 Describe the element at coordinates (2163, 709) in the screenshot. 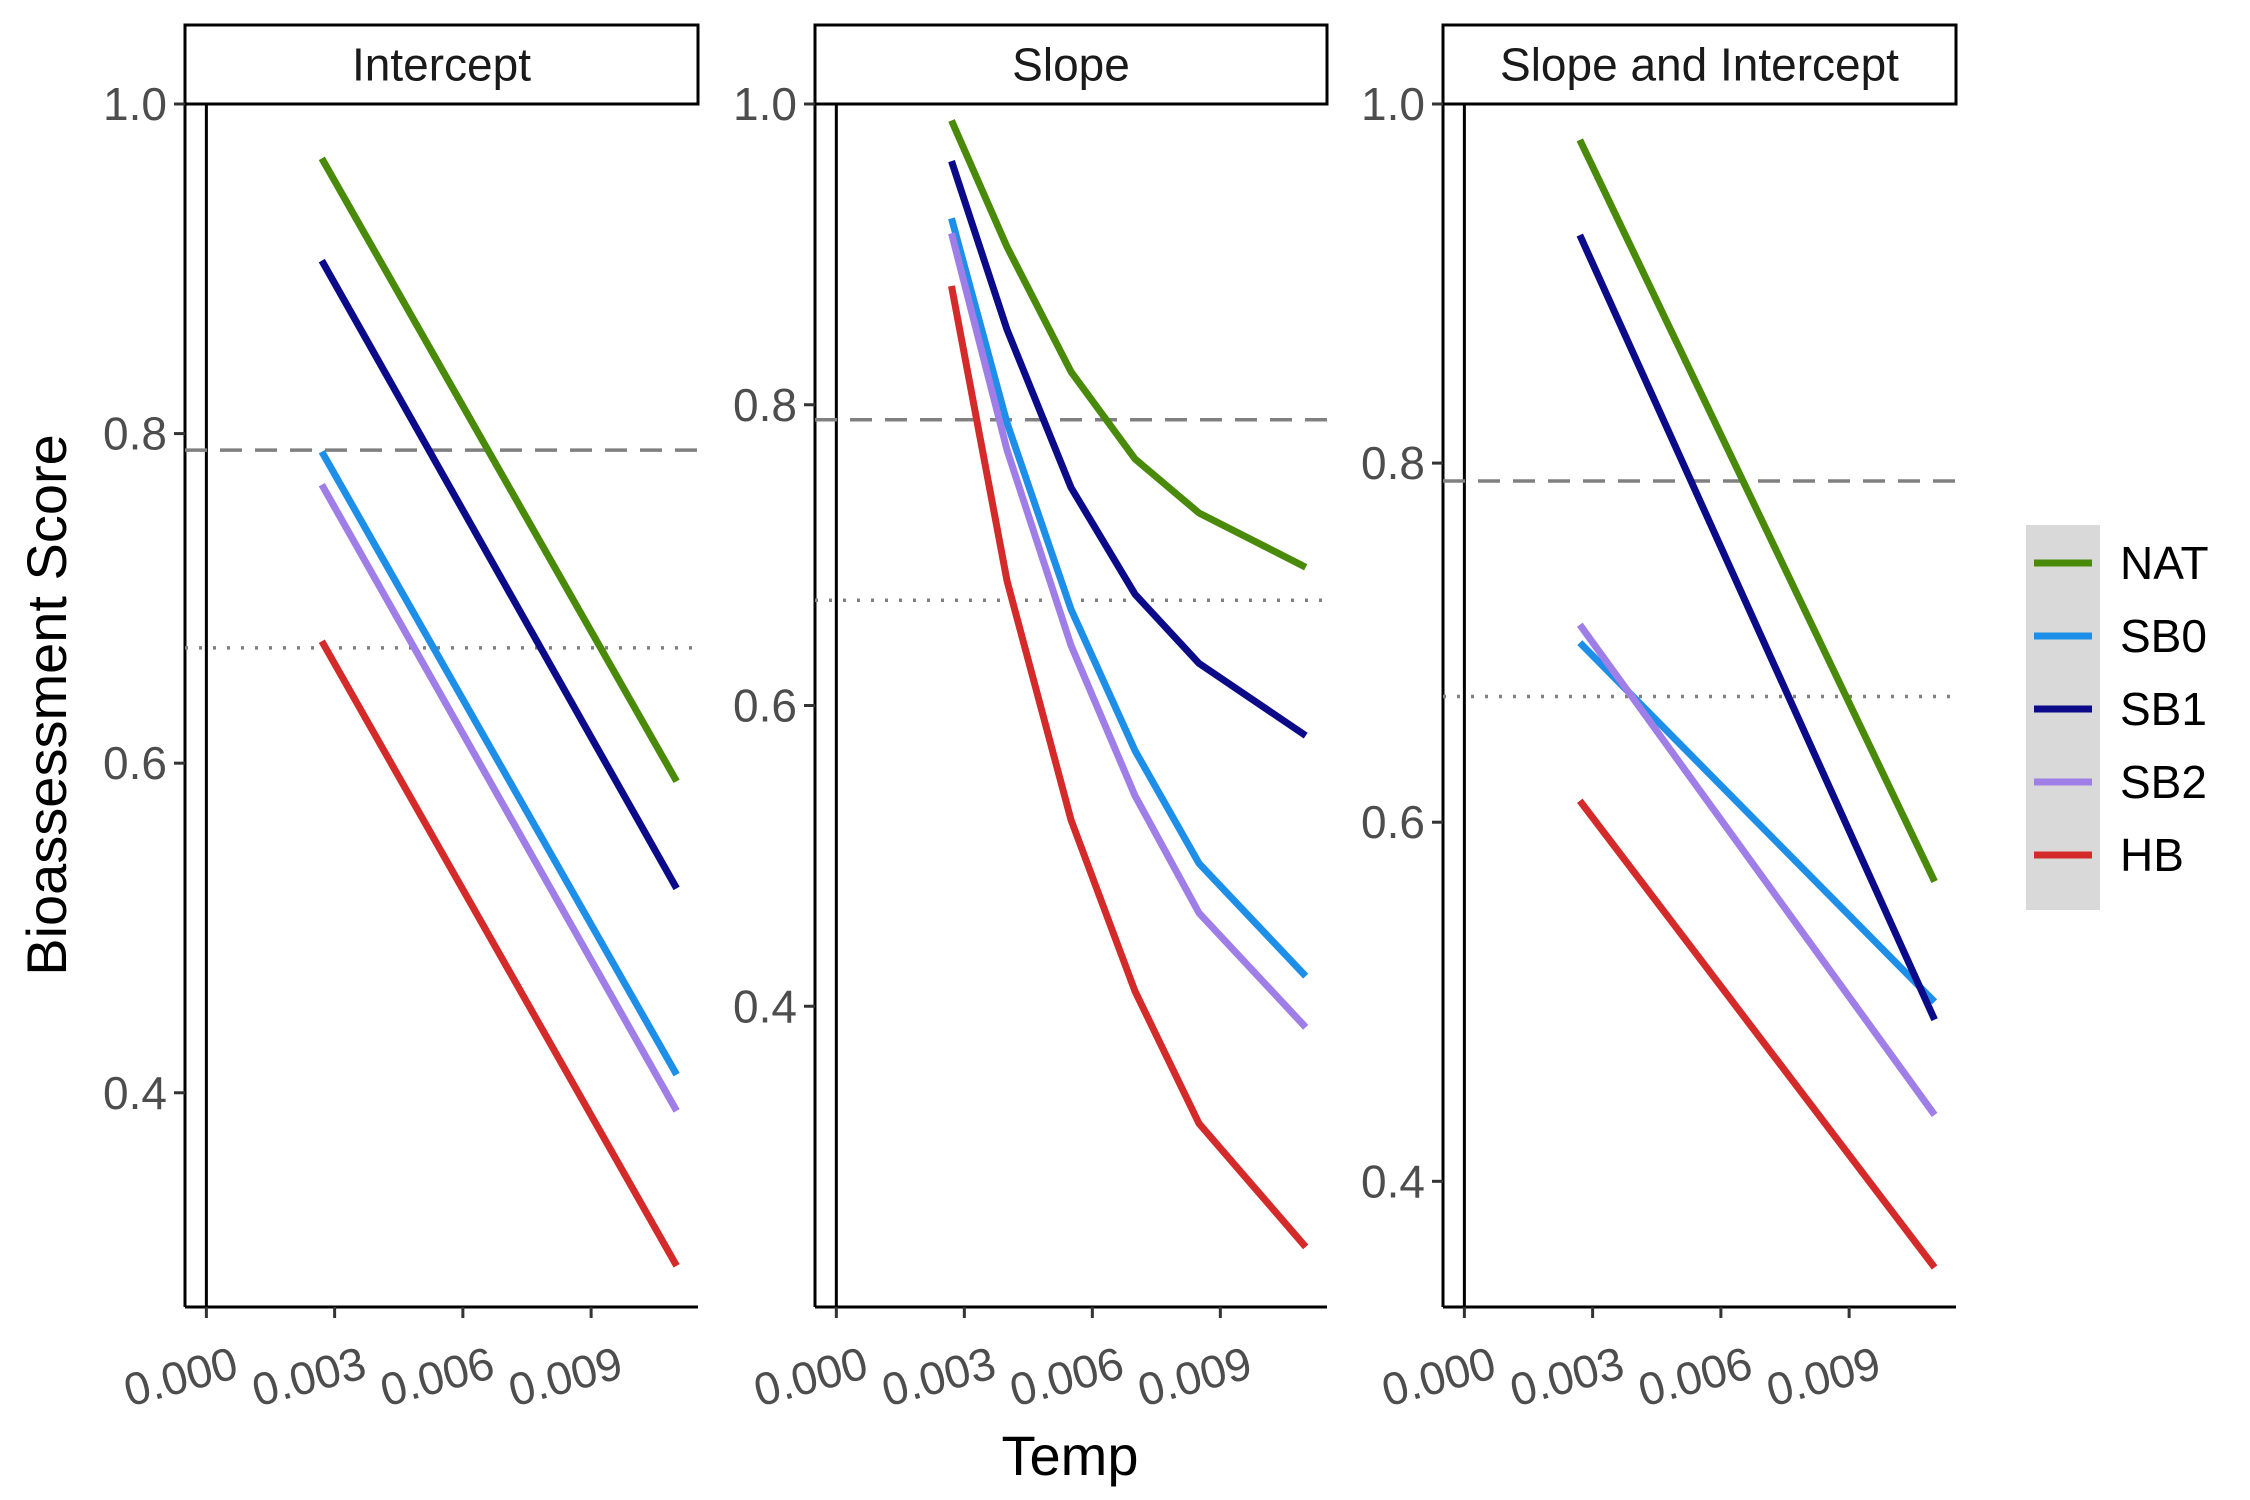

I see `legend-label-sb1: SB1` at that location.